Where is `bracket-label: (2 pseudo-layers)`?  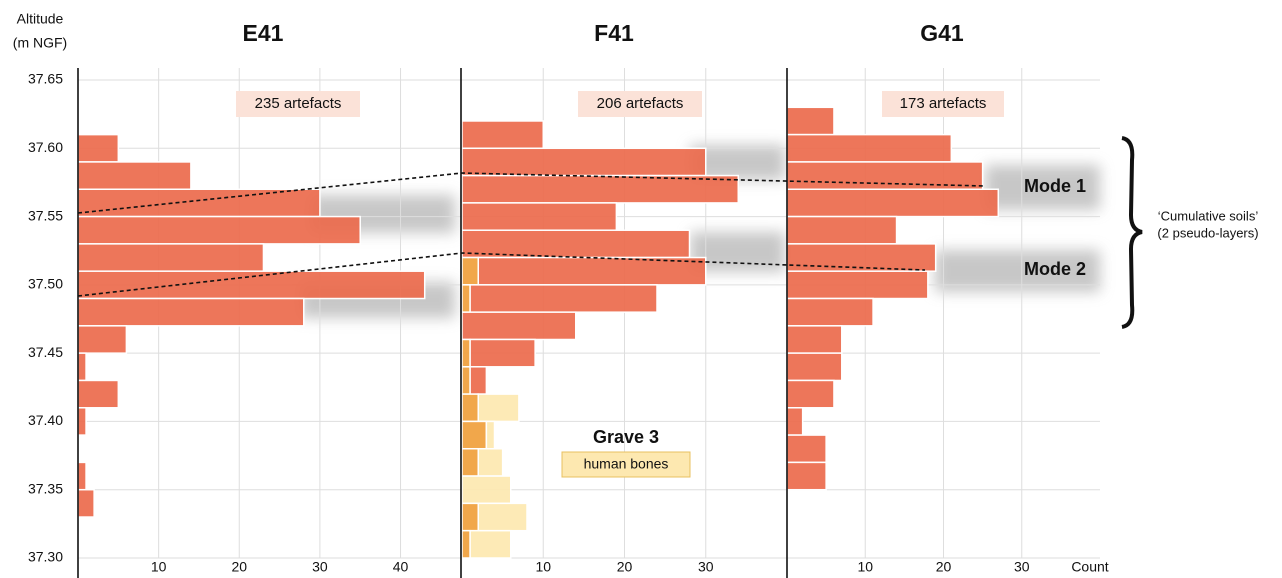 bracket-label: (2 pseudo-layers) is located at coordinates (1207, 232).